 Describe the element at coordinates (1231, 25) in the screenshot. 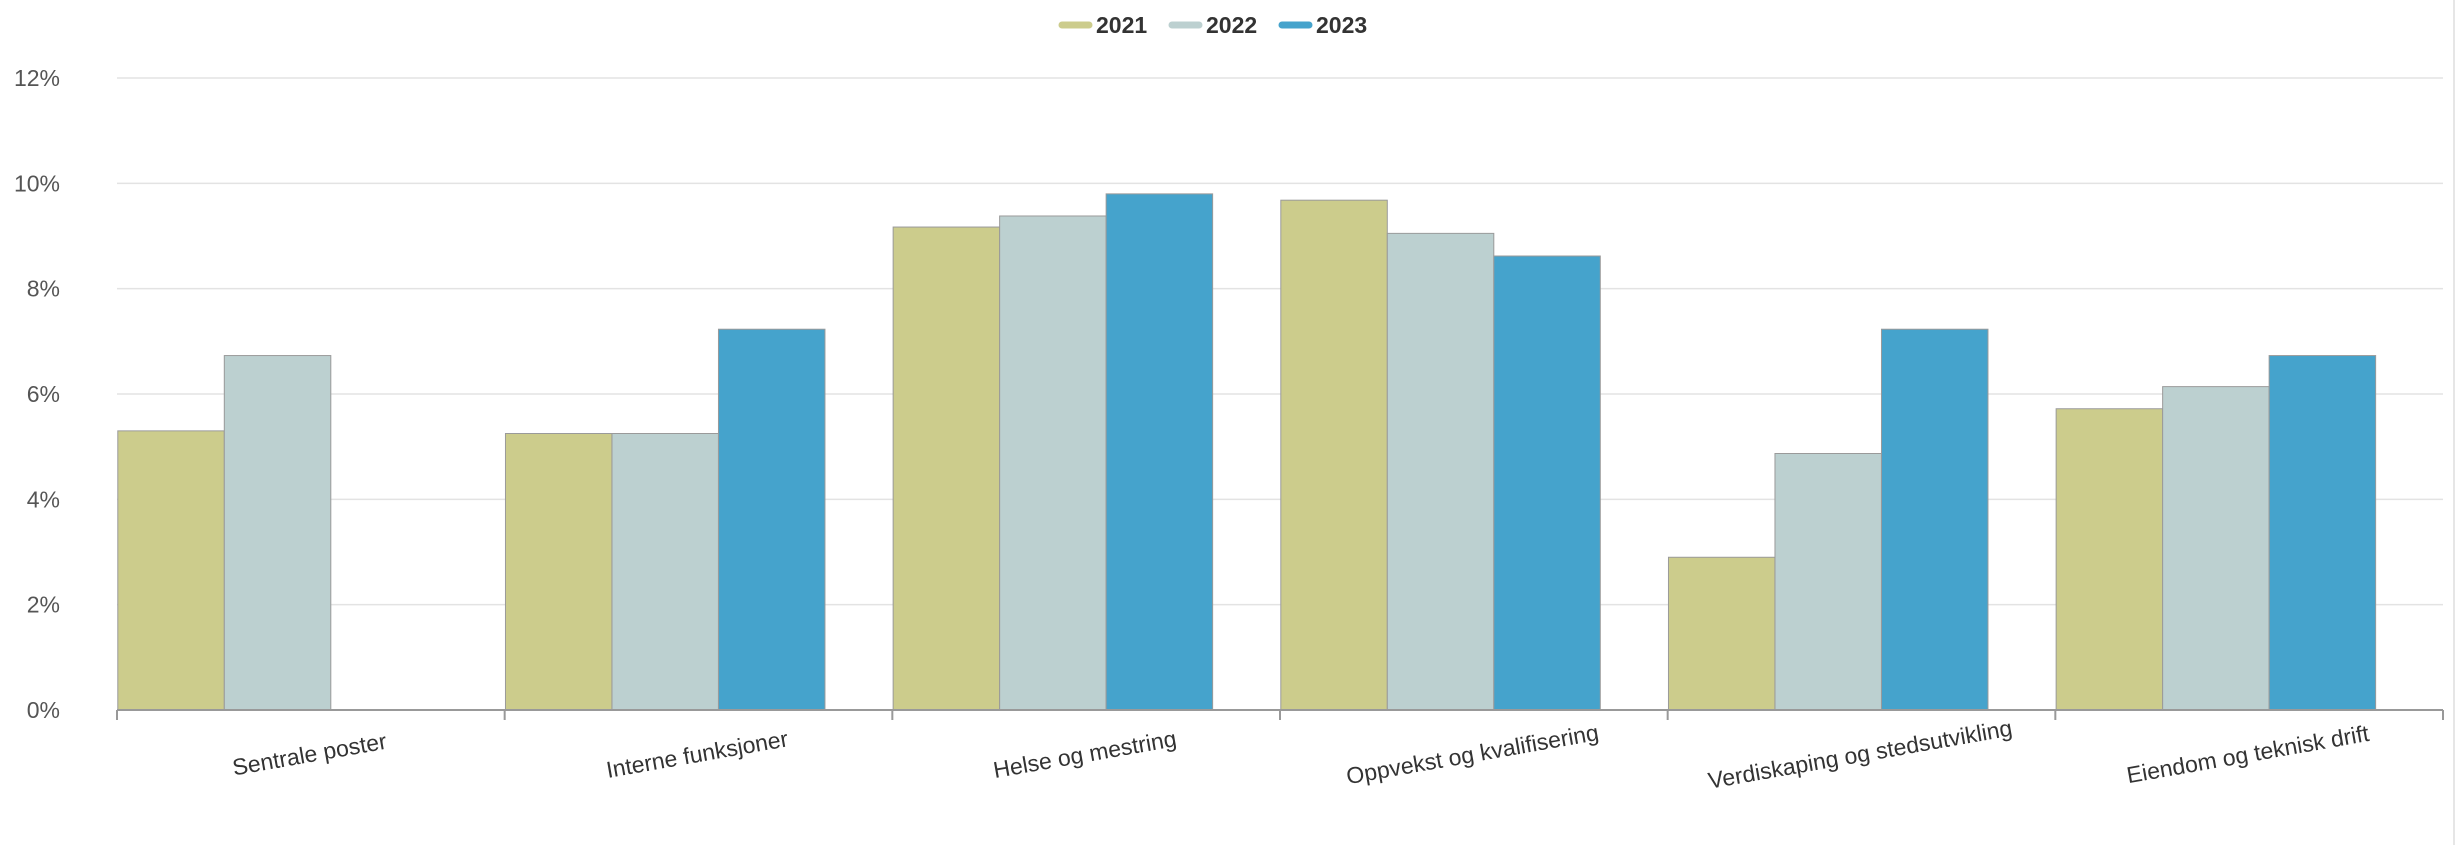

I see `legend-label-2022: 2022` at that location.